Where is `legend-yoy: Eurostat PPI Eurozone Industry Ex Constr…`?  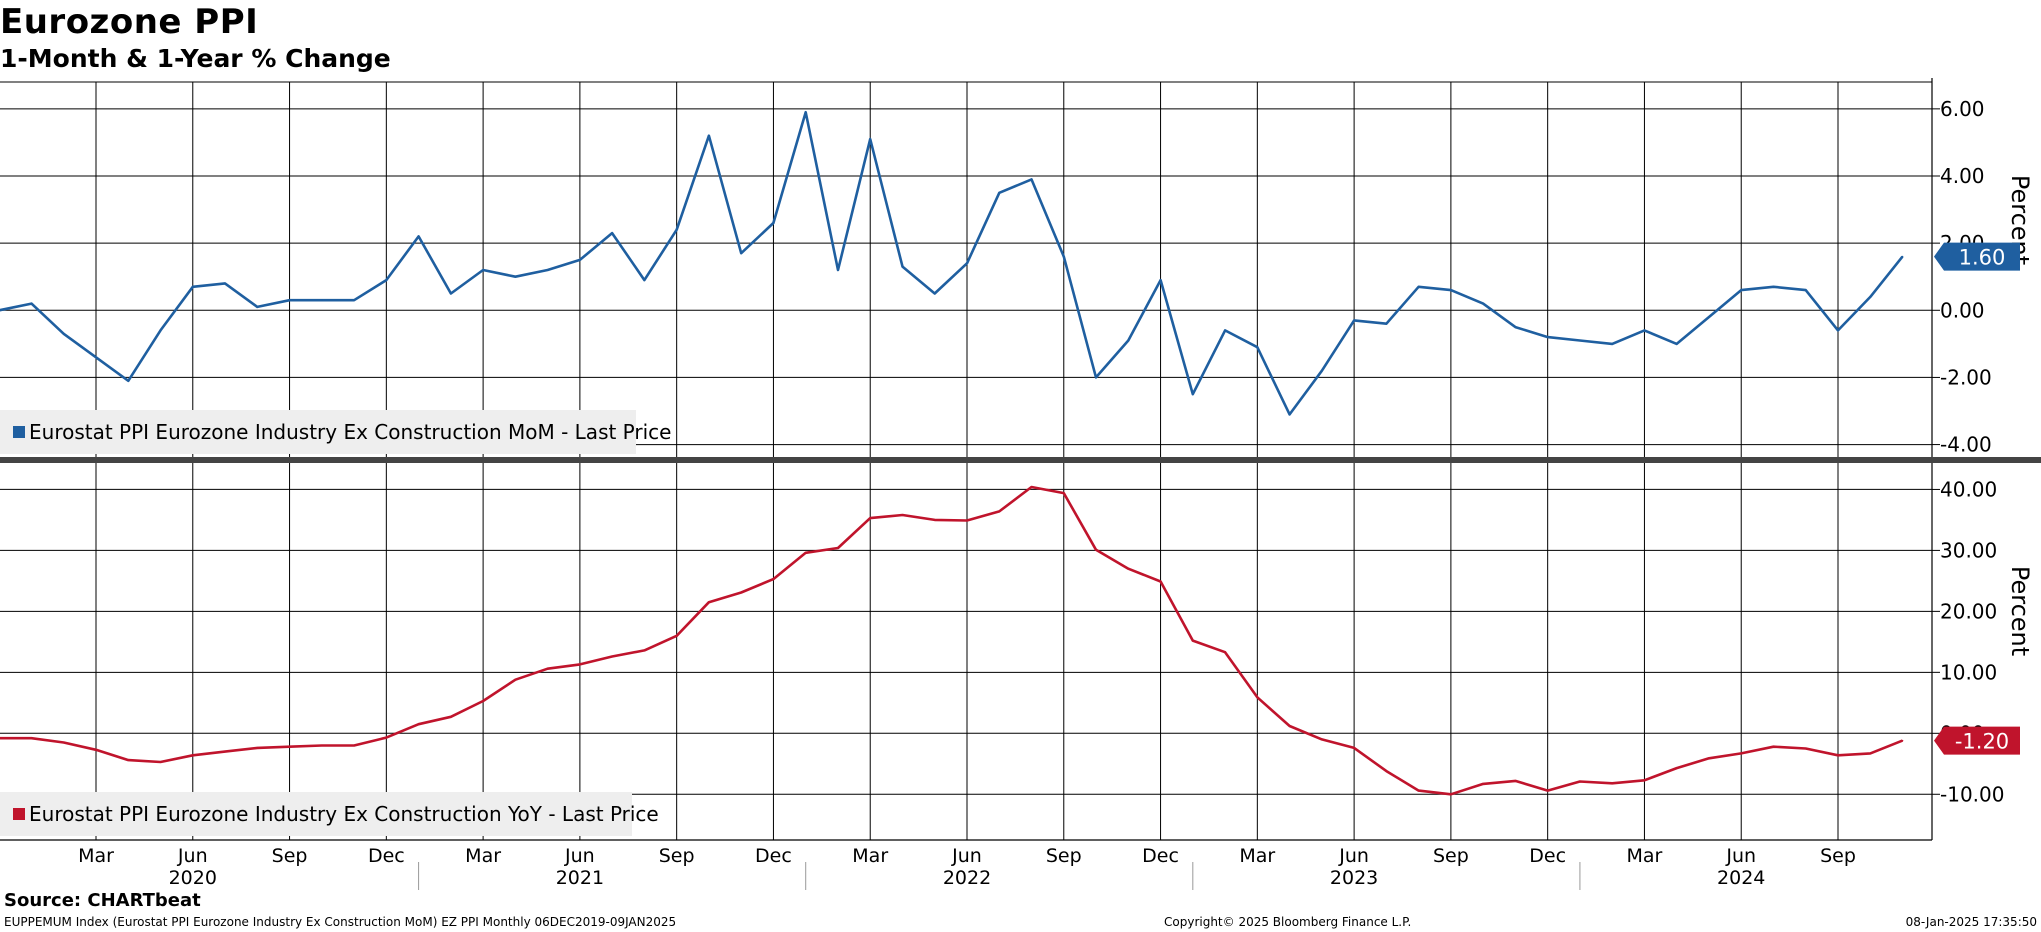 legend-yoy: Eurostat PPI Eurozone Industry Ex Constr… is located at coordinates (329, 814).